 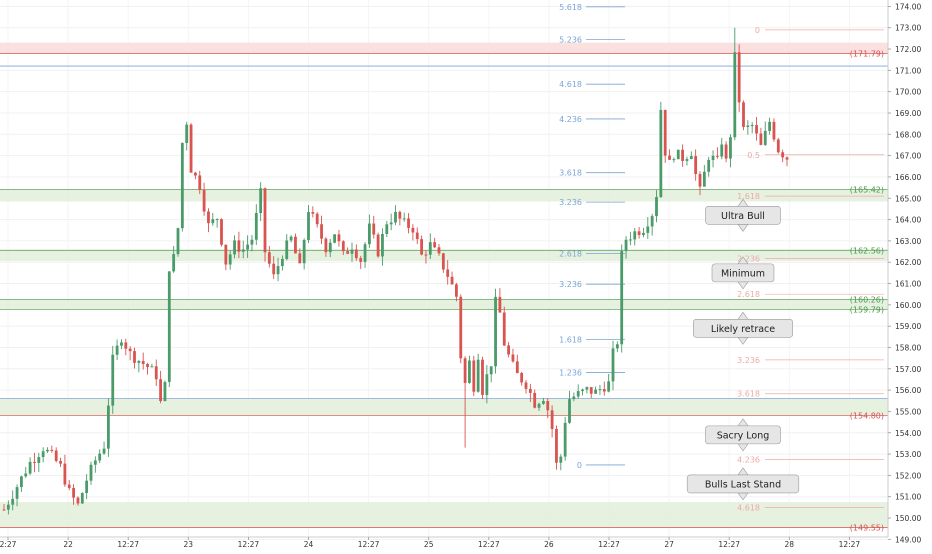 I want to click on y-tick-label: 158.00, so click(x=908, y=347).